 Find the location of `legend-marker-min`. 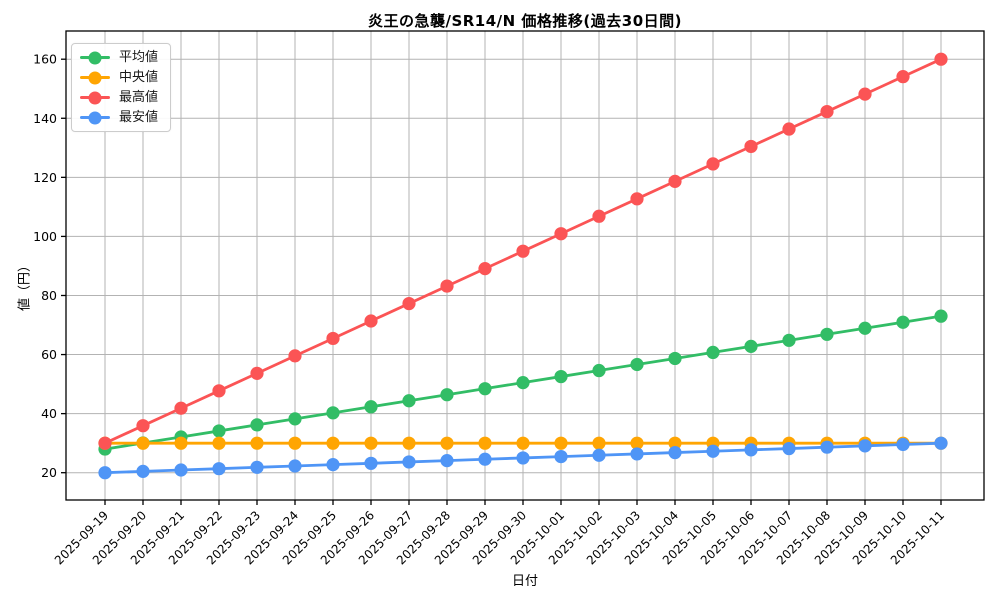

legend-marker-min is located at coordinates (95, 117).